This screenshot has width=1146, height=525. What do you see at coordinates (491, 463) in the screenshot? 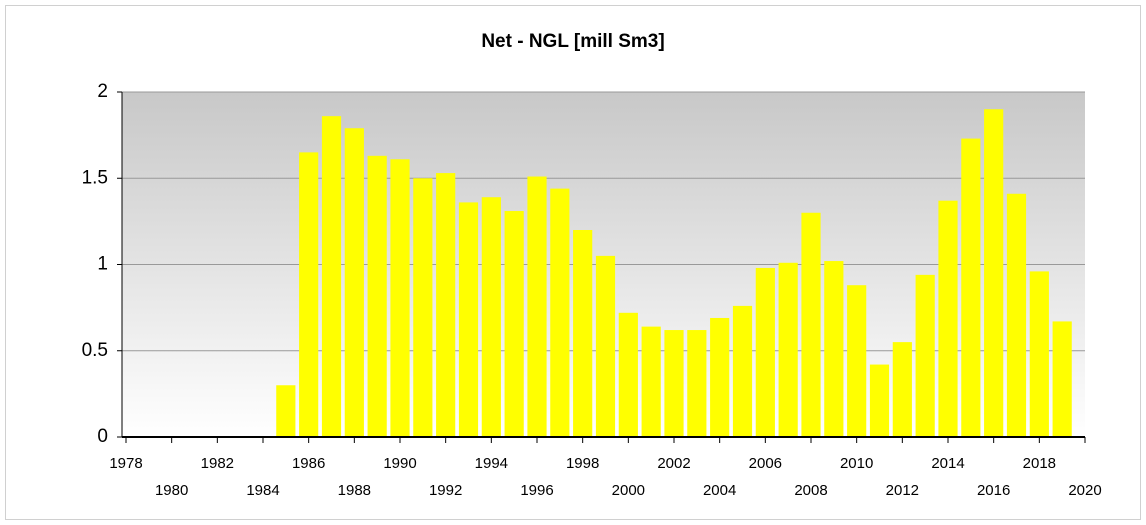
I see `x-tick-label: 1994` at bounding box center [491, 463].